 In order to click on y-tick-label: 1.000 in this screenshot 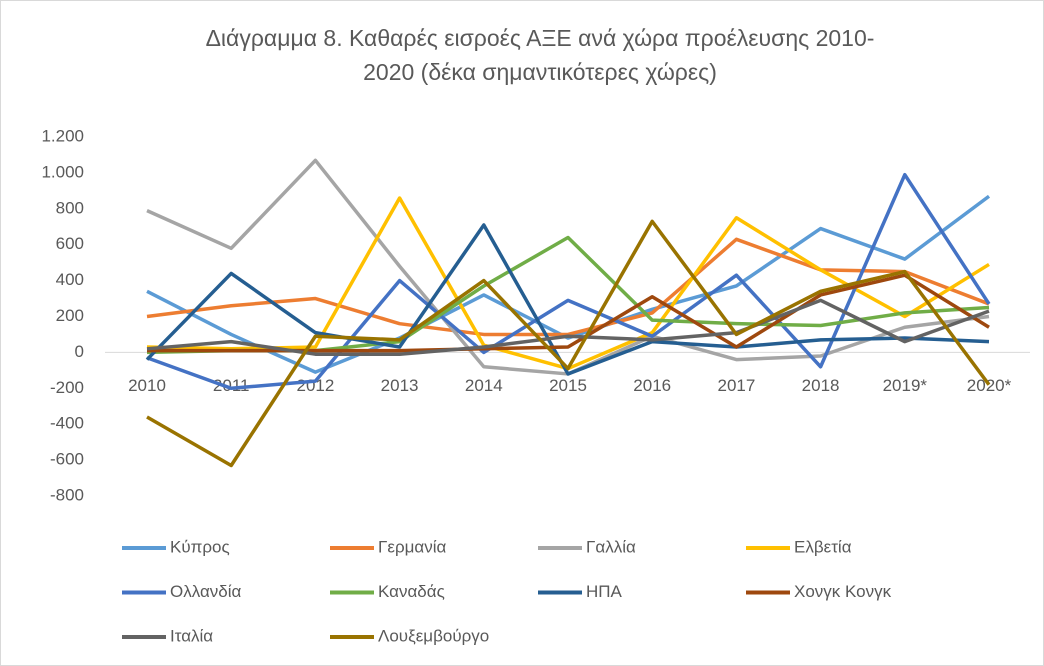, I will do `click(62, 171)`.